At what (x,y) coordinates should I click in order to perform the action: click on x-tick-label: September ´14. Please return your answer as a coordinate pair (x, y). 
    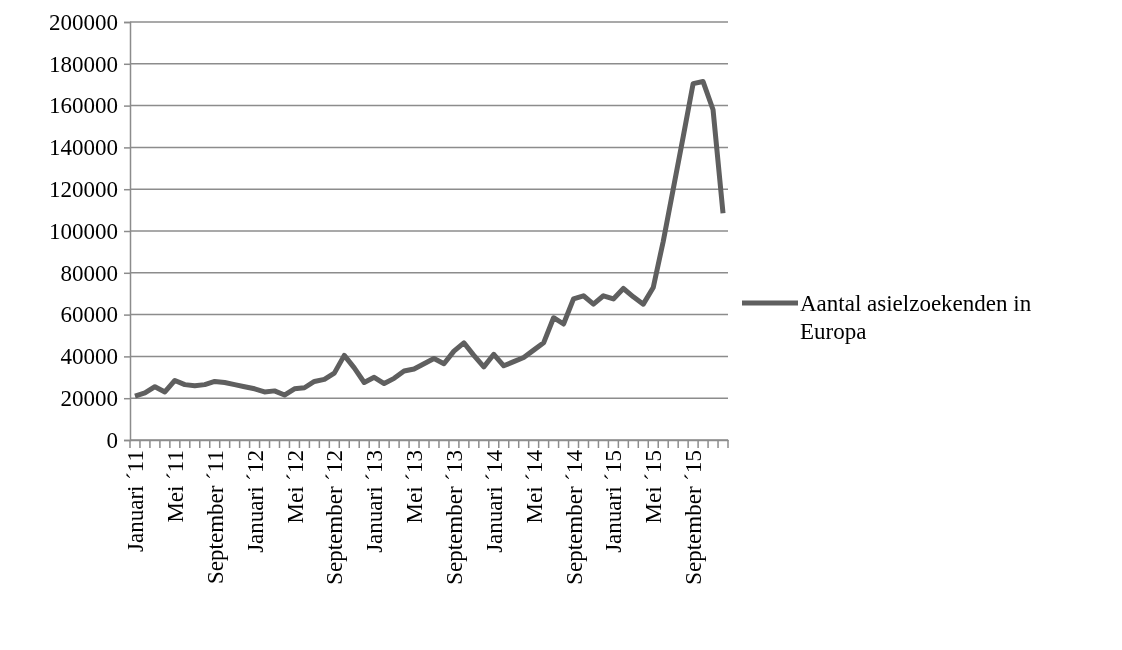
    Looking at the image, I should click on (574, 517).